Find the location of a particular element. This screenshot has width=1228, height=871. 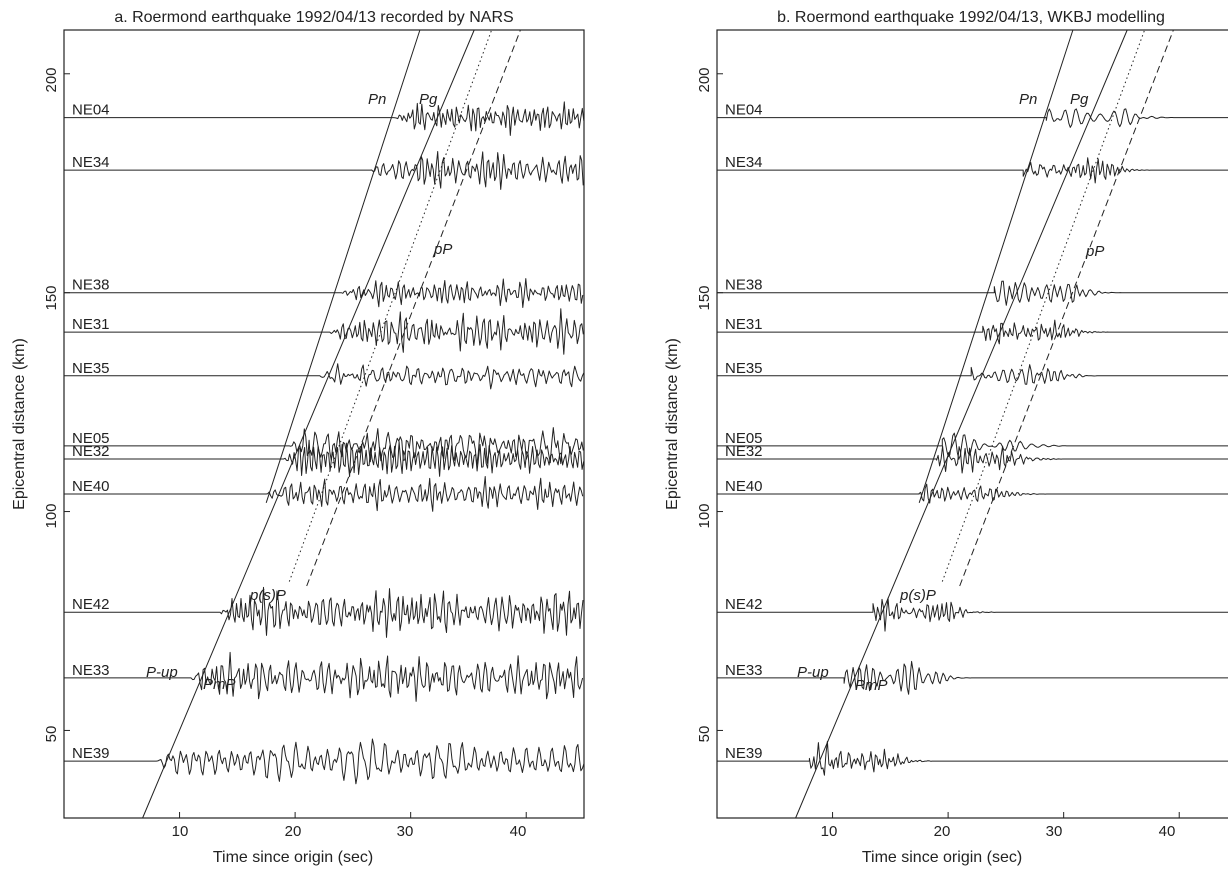

panel-a-xtick-30: 30 is located at coordinates (405, 831).